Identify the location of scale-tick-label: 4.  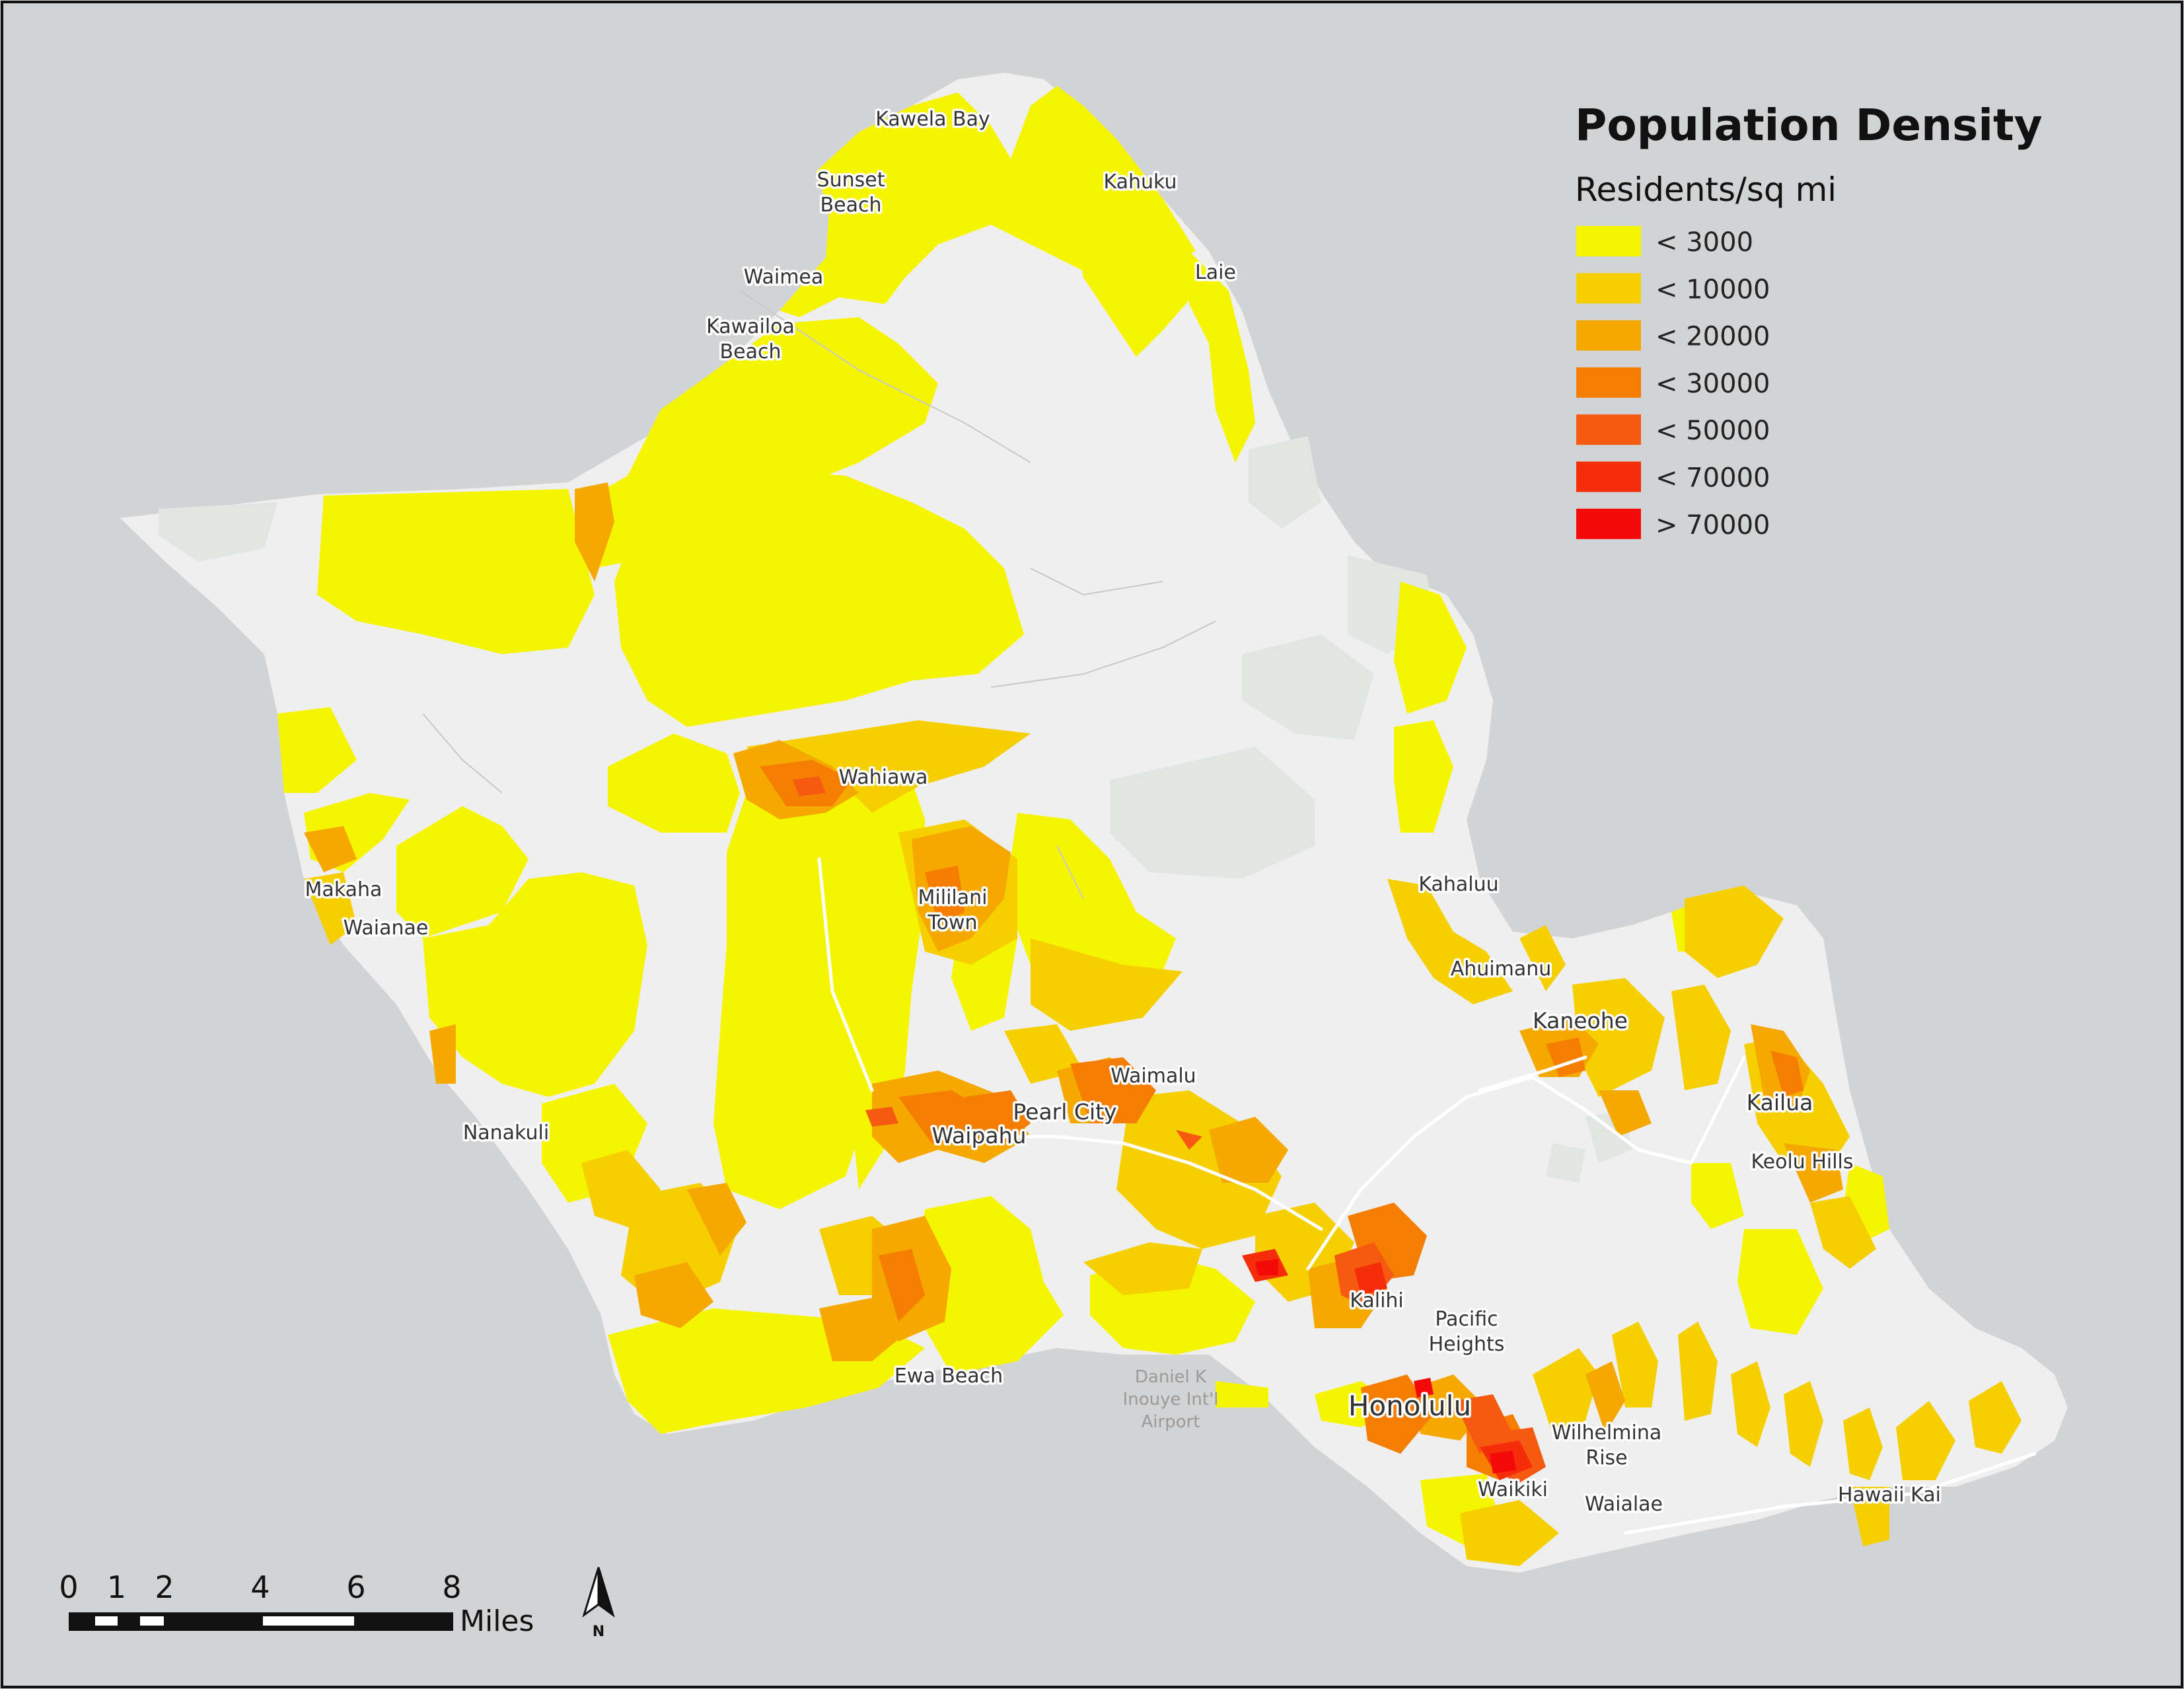
(260, 1587).